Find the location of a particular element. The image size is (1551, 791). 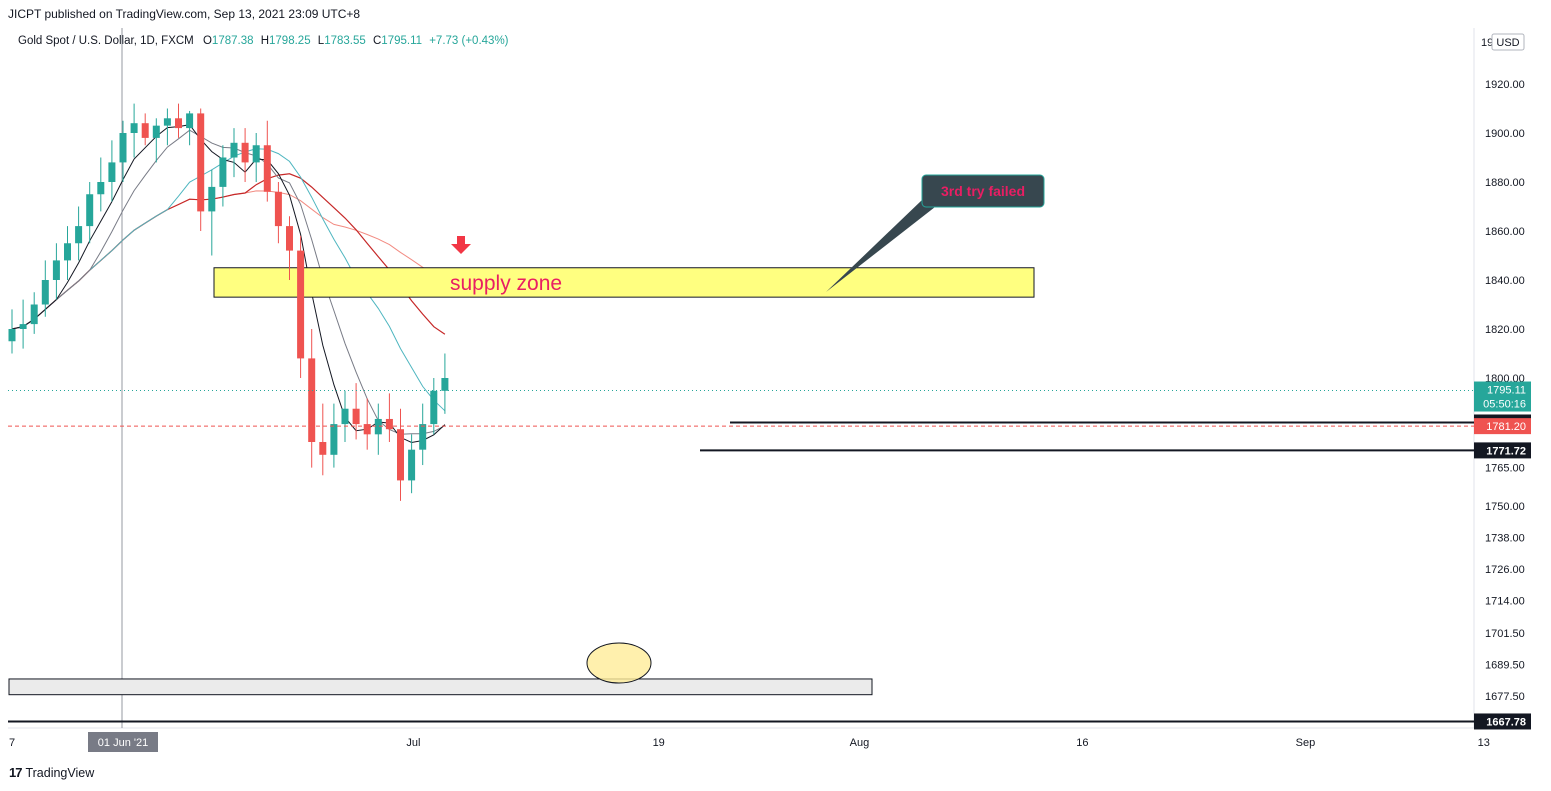

demand-zone-box is located at coordinates (440, 687).